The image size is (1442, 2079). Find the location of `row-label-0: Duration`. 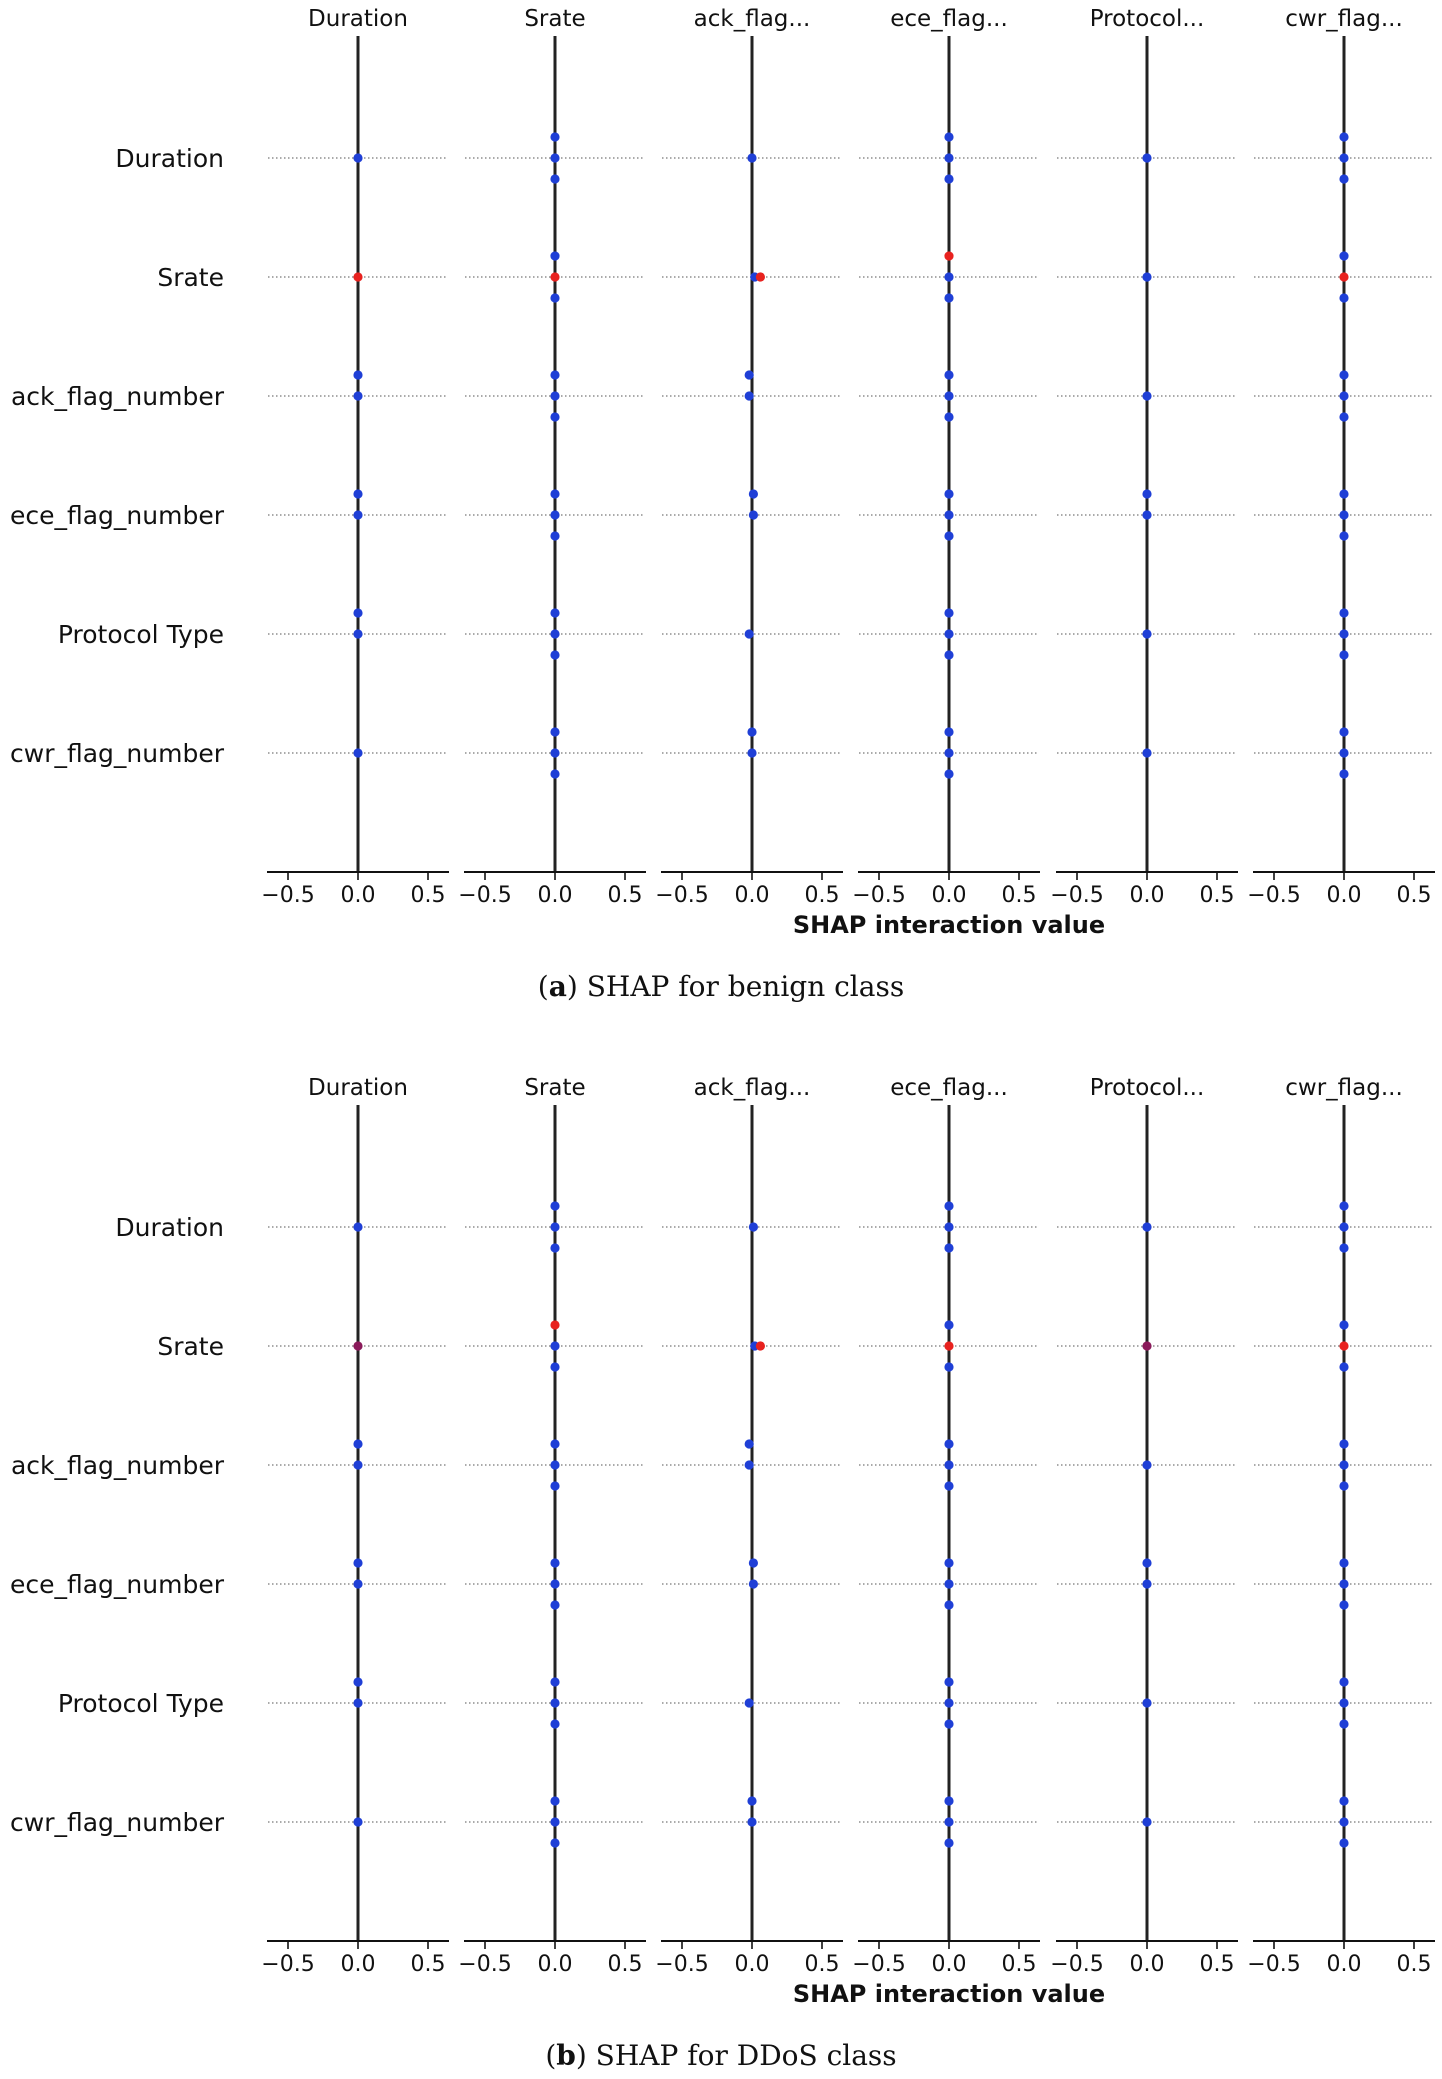

row-label-0: Duration is located at coordinates (169, 158).